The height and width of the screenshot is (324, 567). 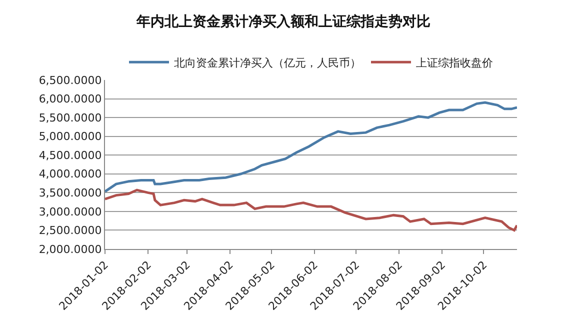 I want to click on y-tick-label: 4,000.0000, so click(x=70, y=174).